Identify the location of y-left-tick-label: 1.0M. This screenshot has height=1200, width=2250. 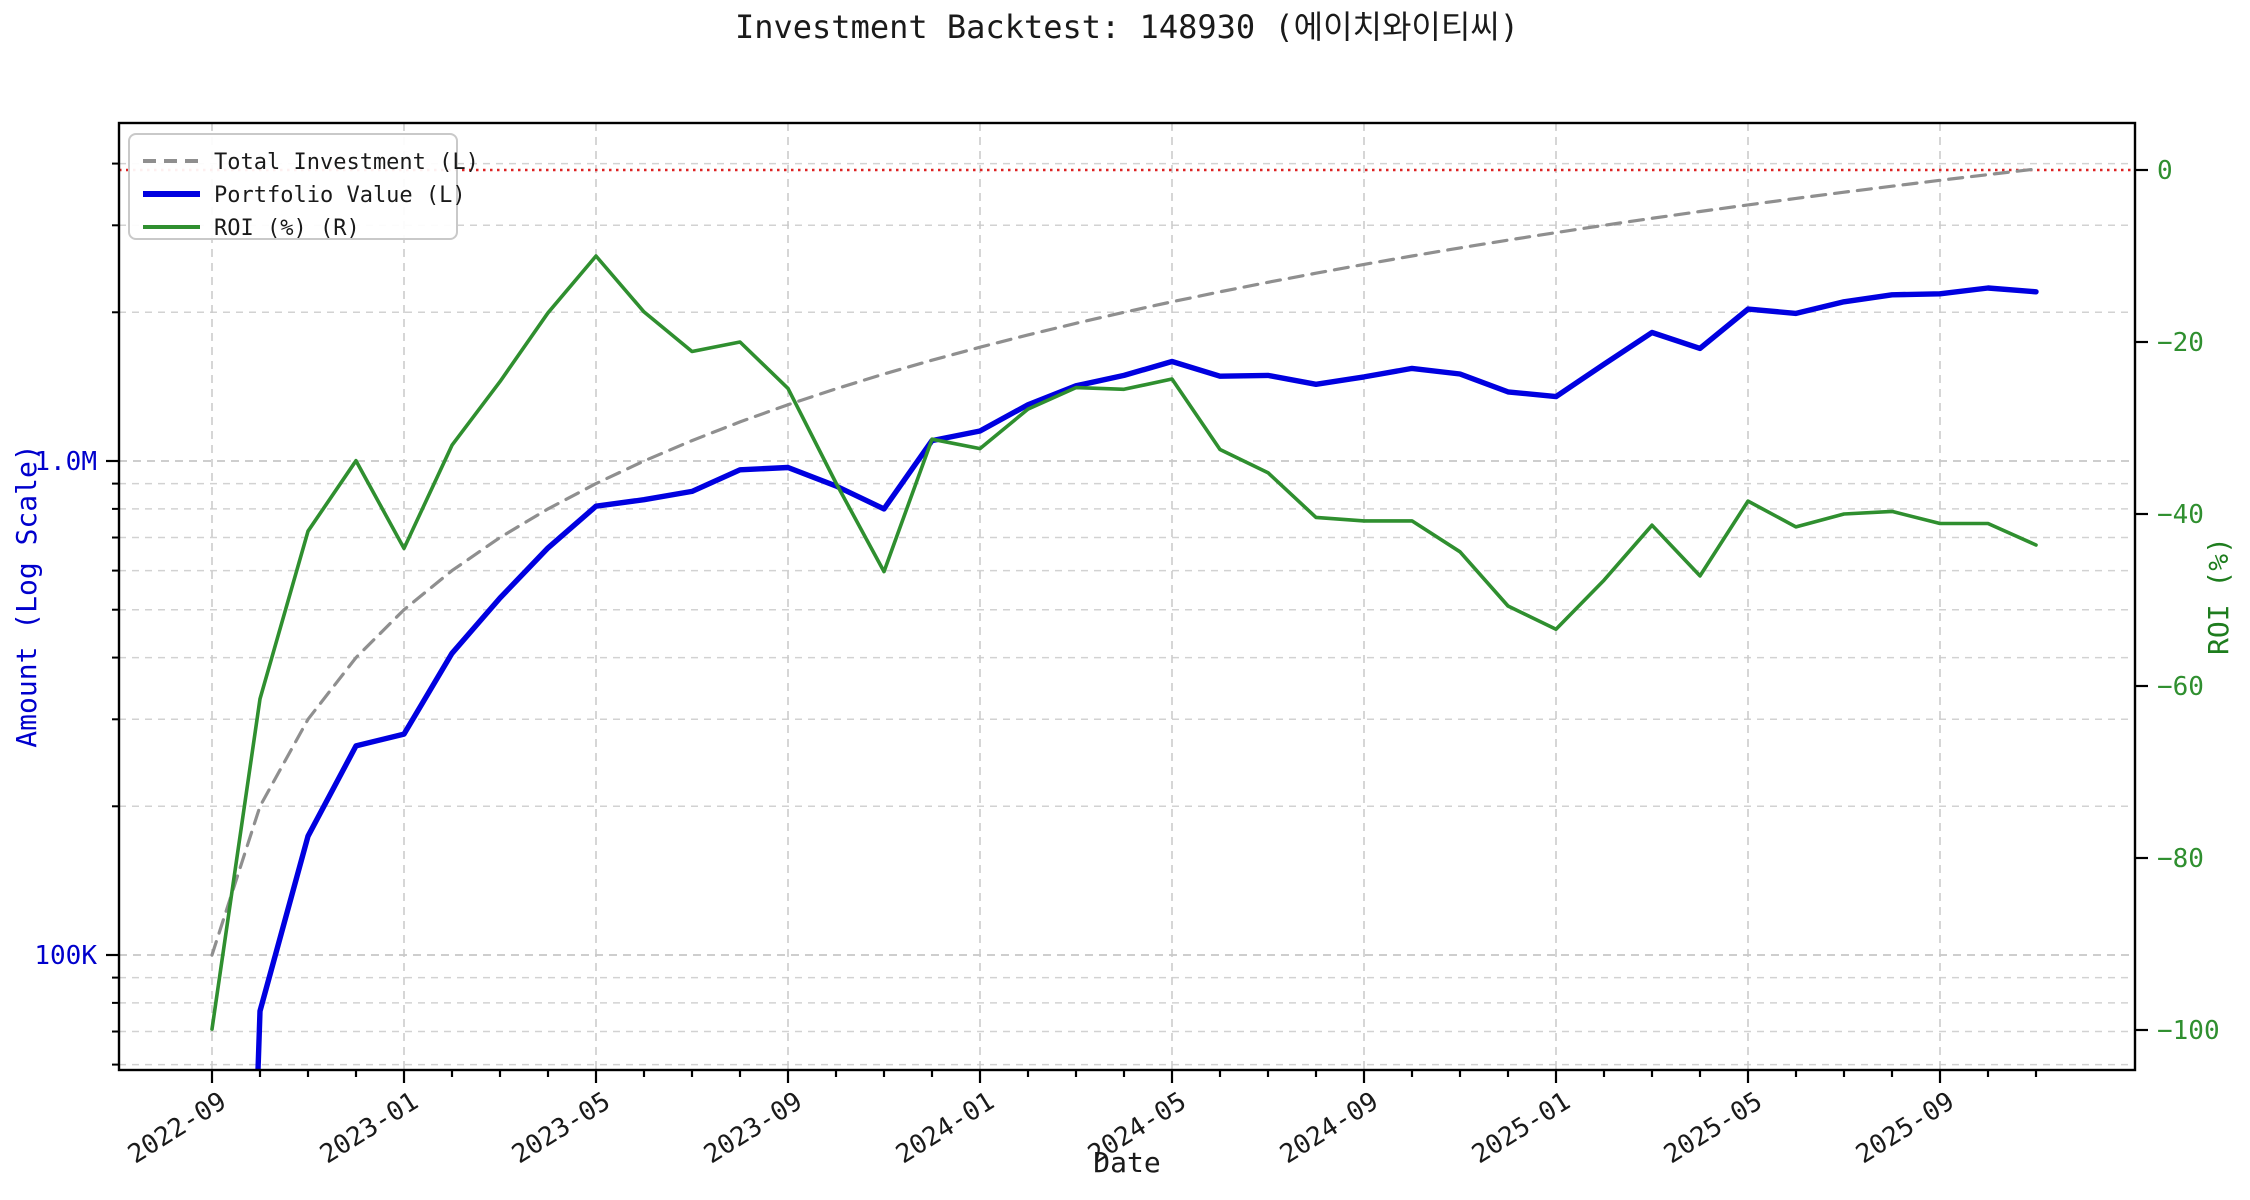
(65, 462).